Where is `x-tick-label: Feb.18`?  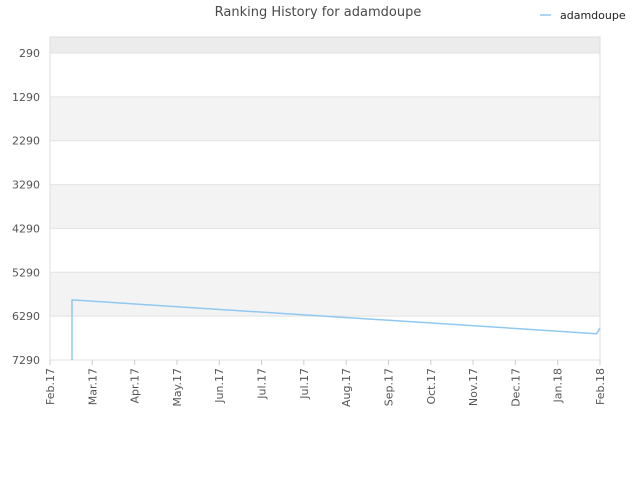 x-tick-label: Feb.18 is located at coordinates (600, 386).